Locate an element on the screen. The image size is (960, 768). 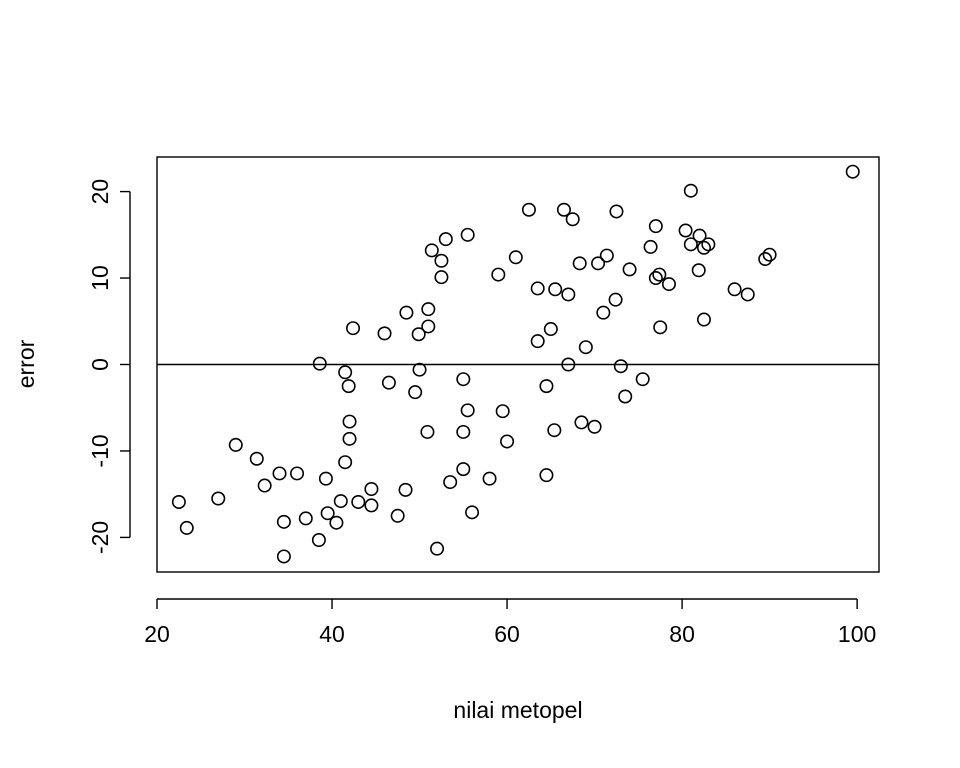
x-tick-label: 20 is located at coordinates (157, 634).